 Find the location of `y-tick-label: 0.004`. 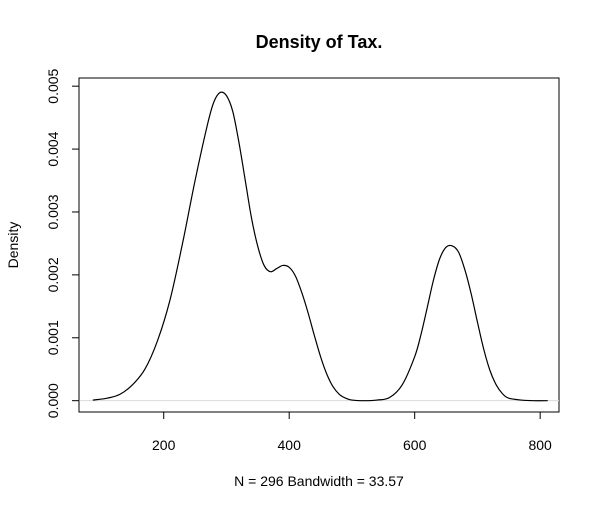

y-tick-label: 0.004 is located at coordinates (53, 148).